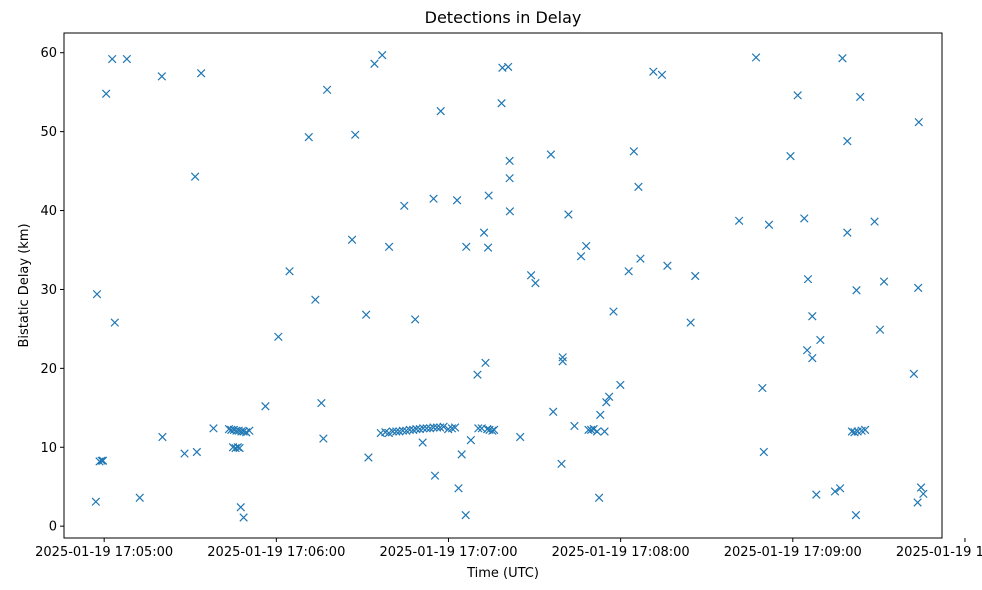  I want to click on x-axis-label: Time (UTC), so click(502, 573).